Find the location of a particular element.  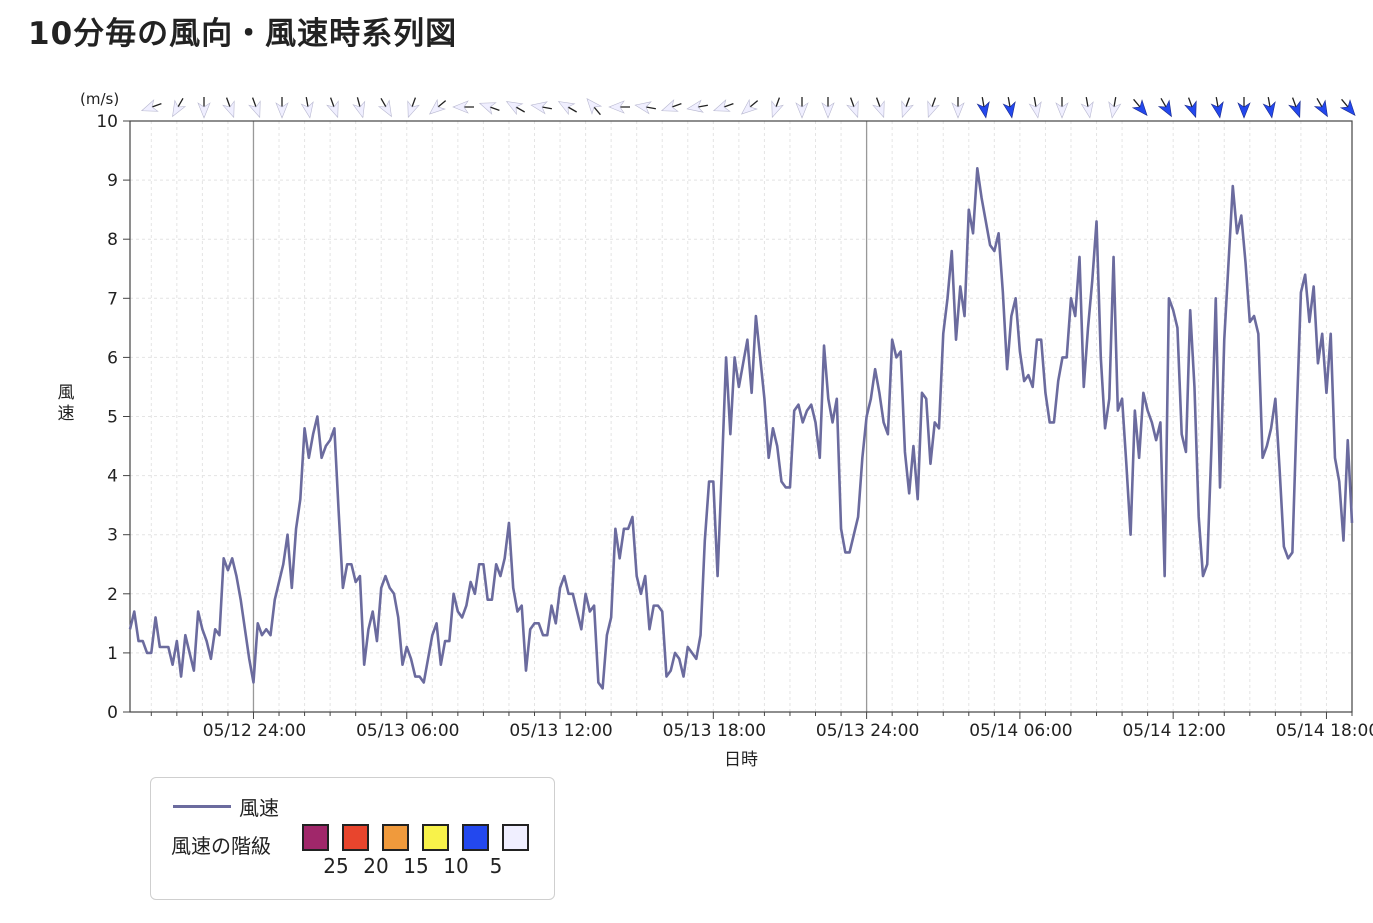

speed-class-threshold-label: 15 is located at coordinates (416, 866).